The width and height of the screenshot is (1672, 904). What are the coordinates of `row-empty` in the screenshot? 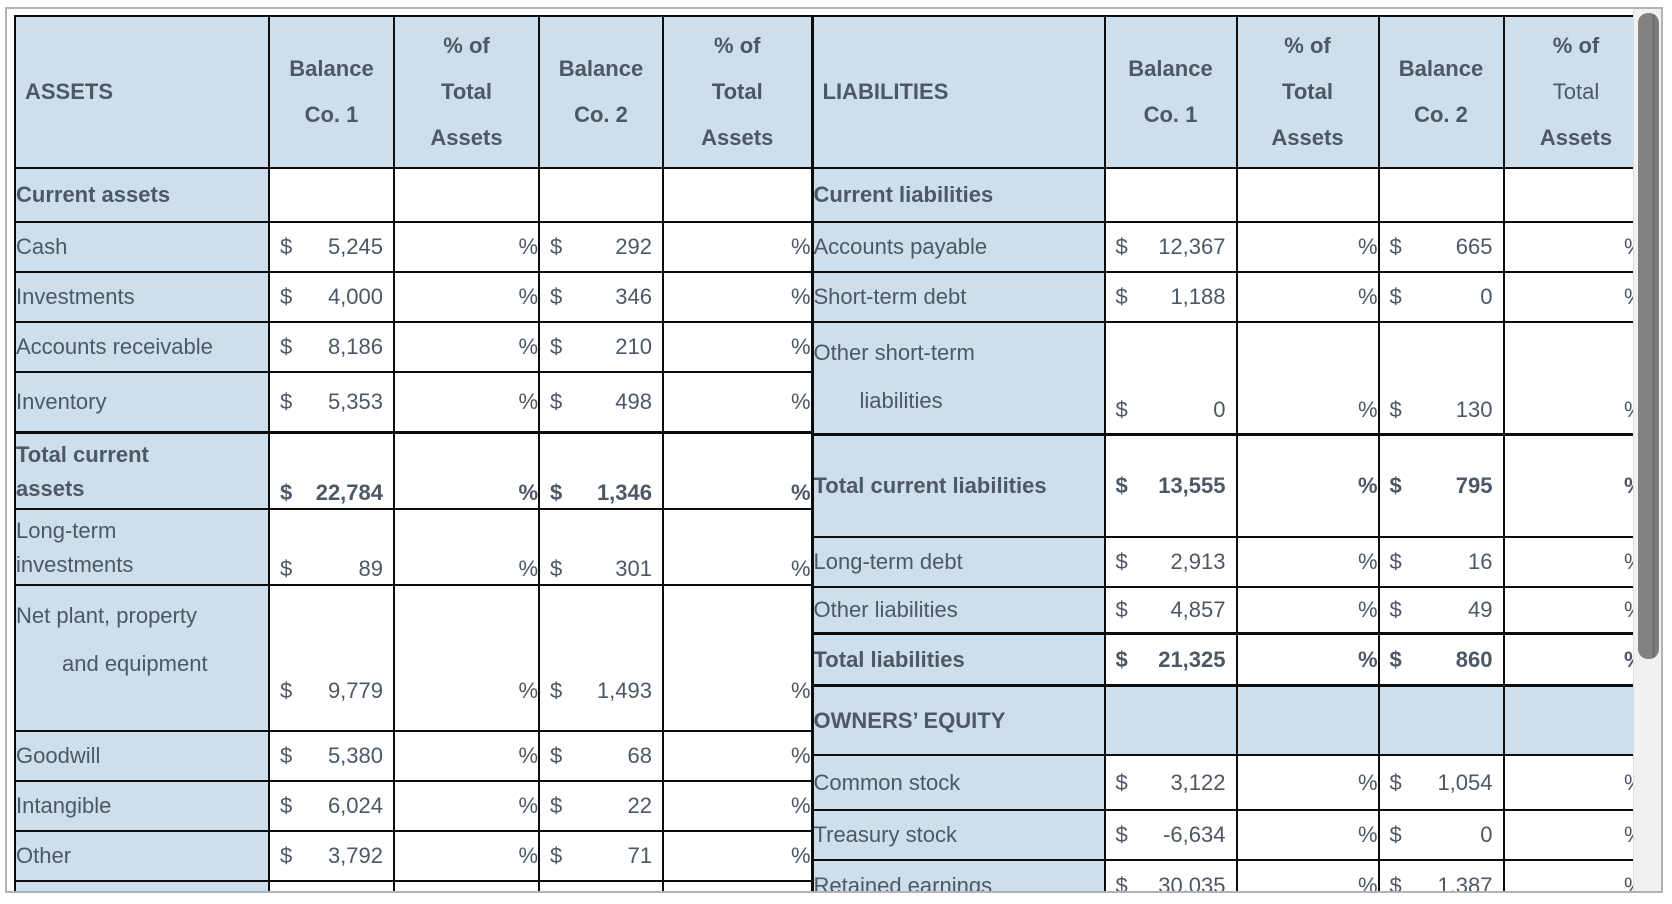 It's located at (414, 885).